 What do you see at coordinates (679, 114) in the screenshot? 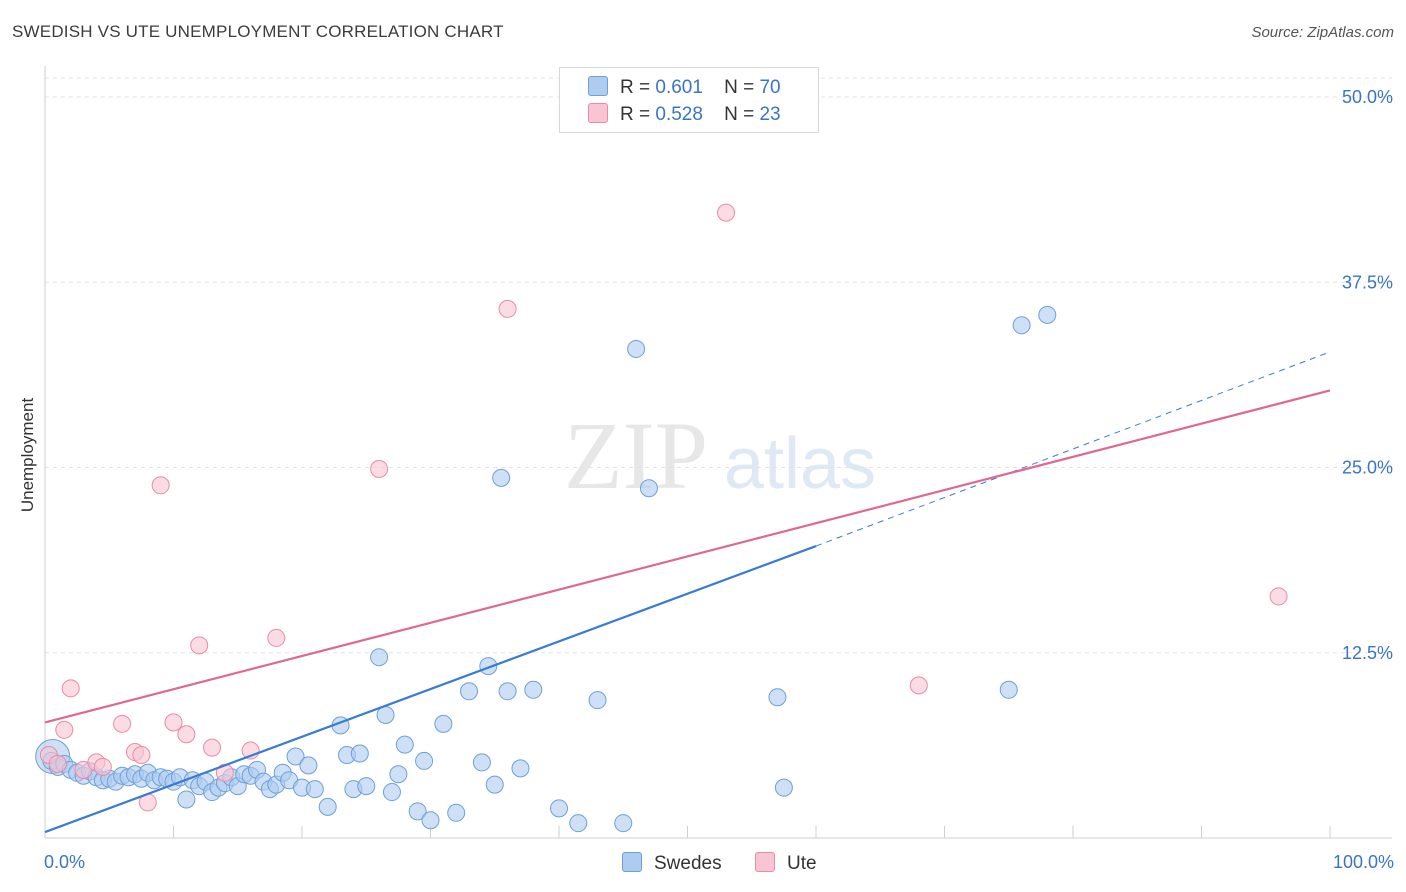
I see `legend-r-value: 0.528` at bounding box center [679, 114].